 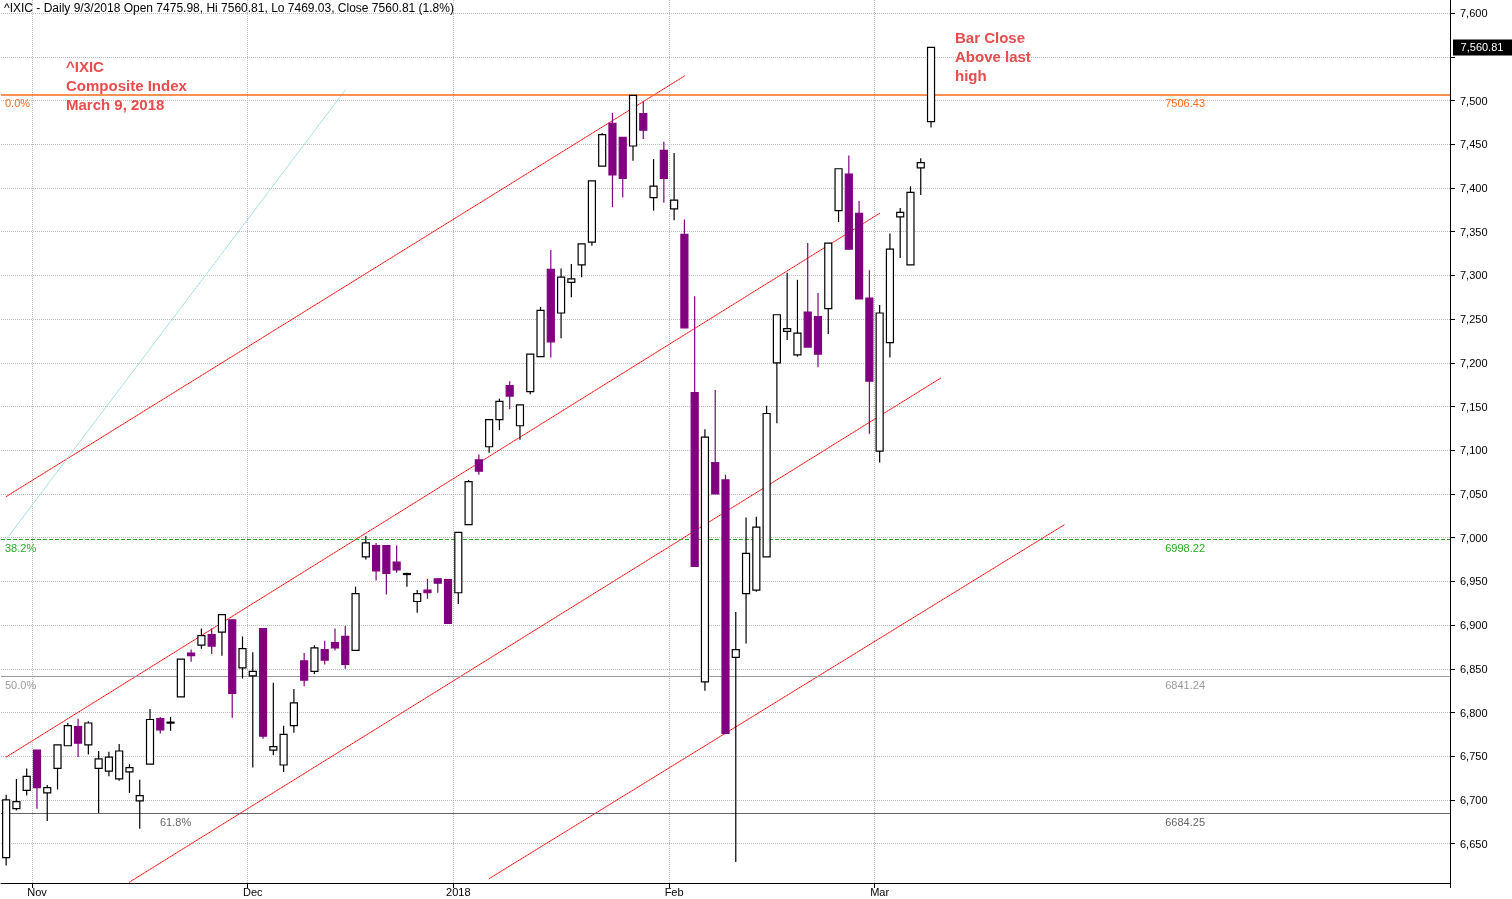 What do you see at coordinates (1474, 187) in the screenshot?
I see `y-tick-label: 7,400` at bounding box center [1474, 187].